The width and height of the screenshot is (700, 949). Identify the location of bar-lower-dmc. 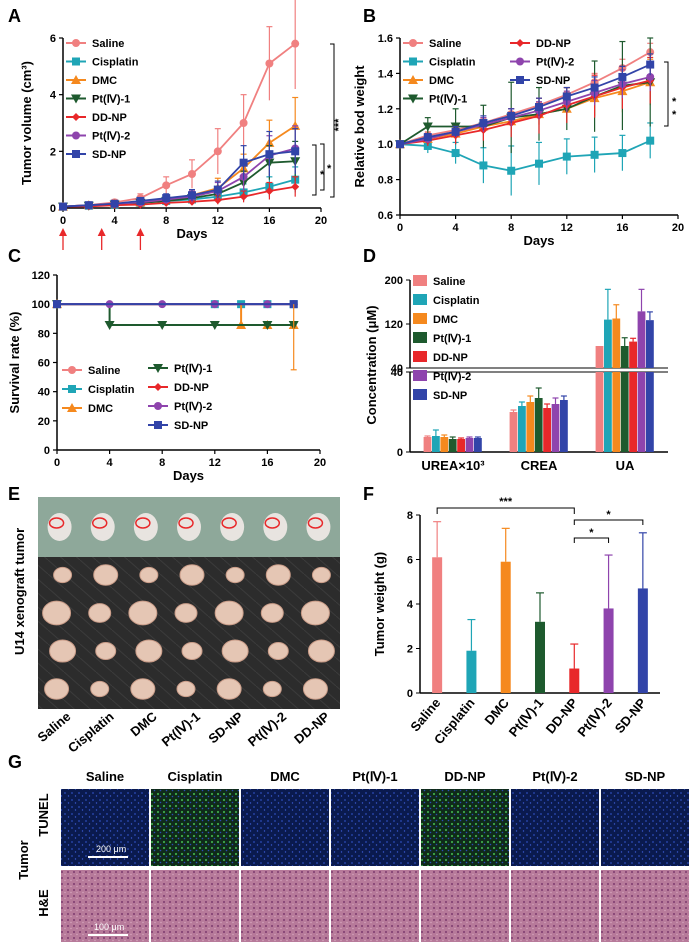
(616, 412).